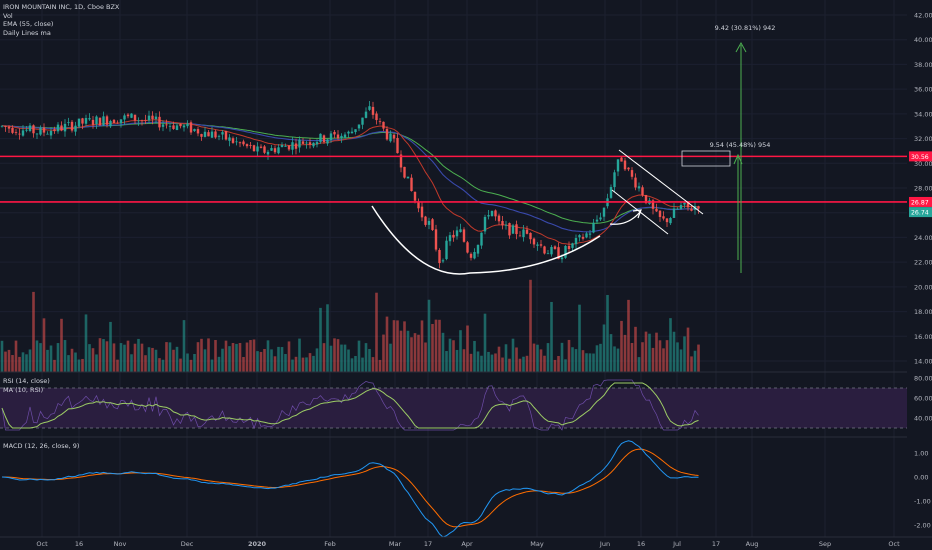  What do you see at coordinates (486, 240) in the screenshot?
I see `cup-arc` at bounding box center [486, 240].